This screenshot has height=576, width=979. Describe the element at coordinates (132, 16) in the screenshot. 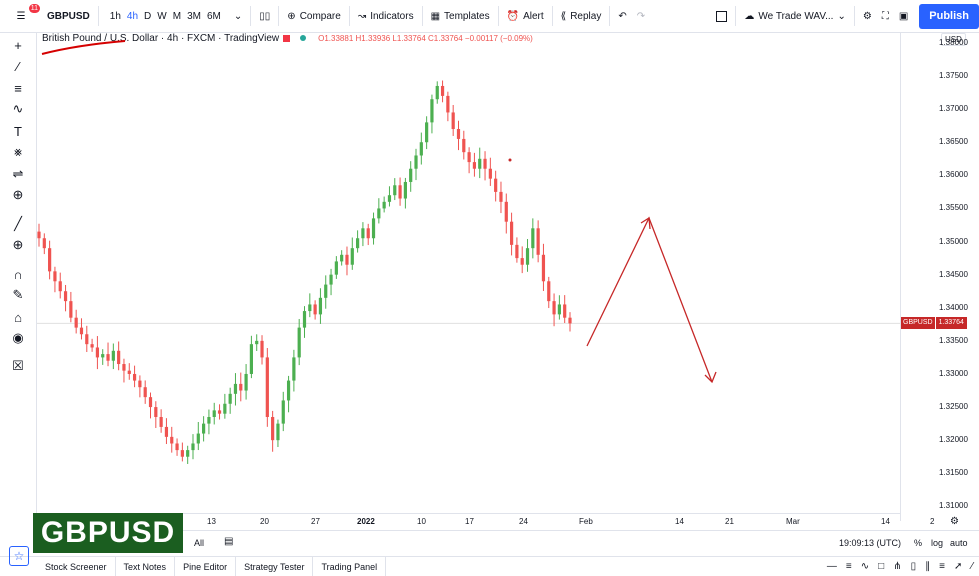

I see `interval-4h: 4h` at that location.